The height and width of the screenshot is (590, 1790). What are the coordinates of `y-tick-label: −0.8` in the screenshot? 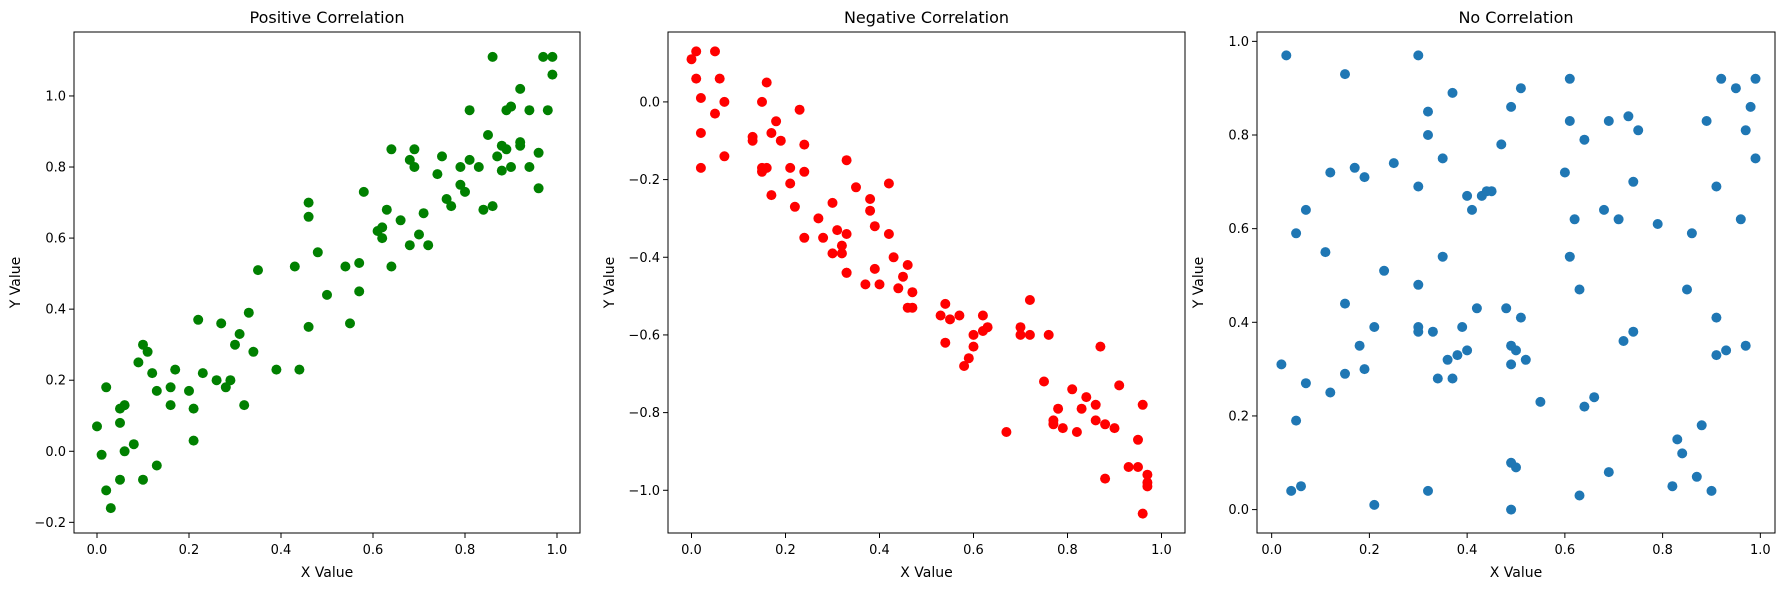 It's located at (644, 413).